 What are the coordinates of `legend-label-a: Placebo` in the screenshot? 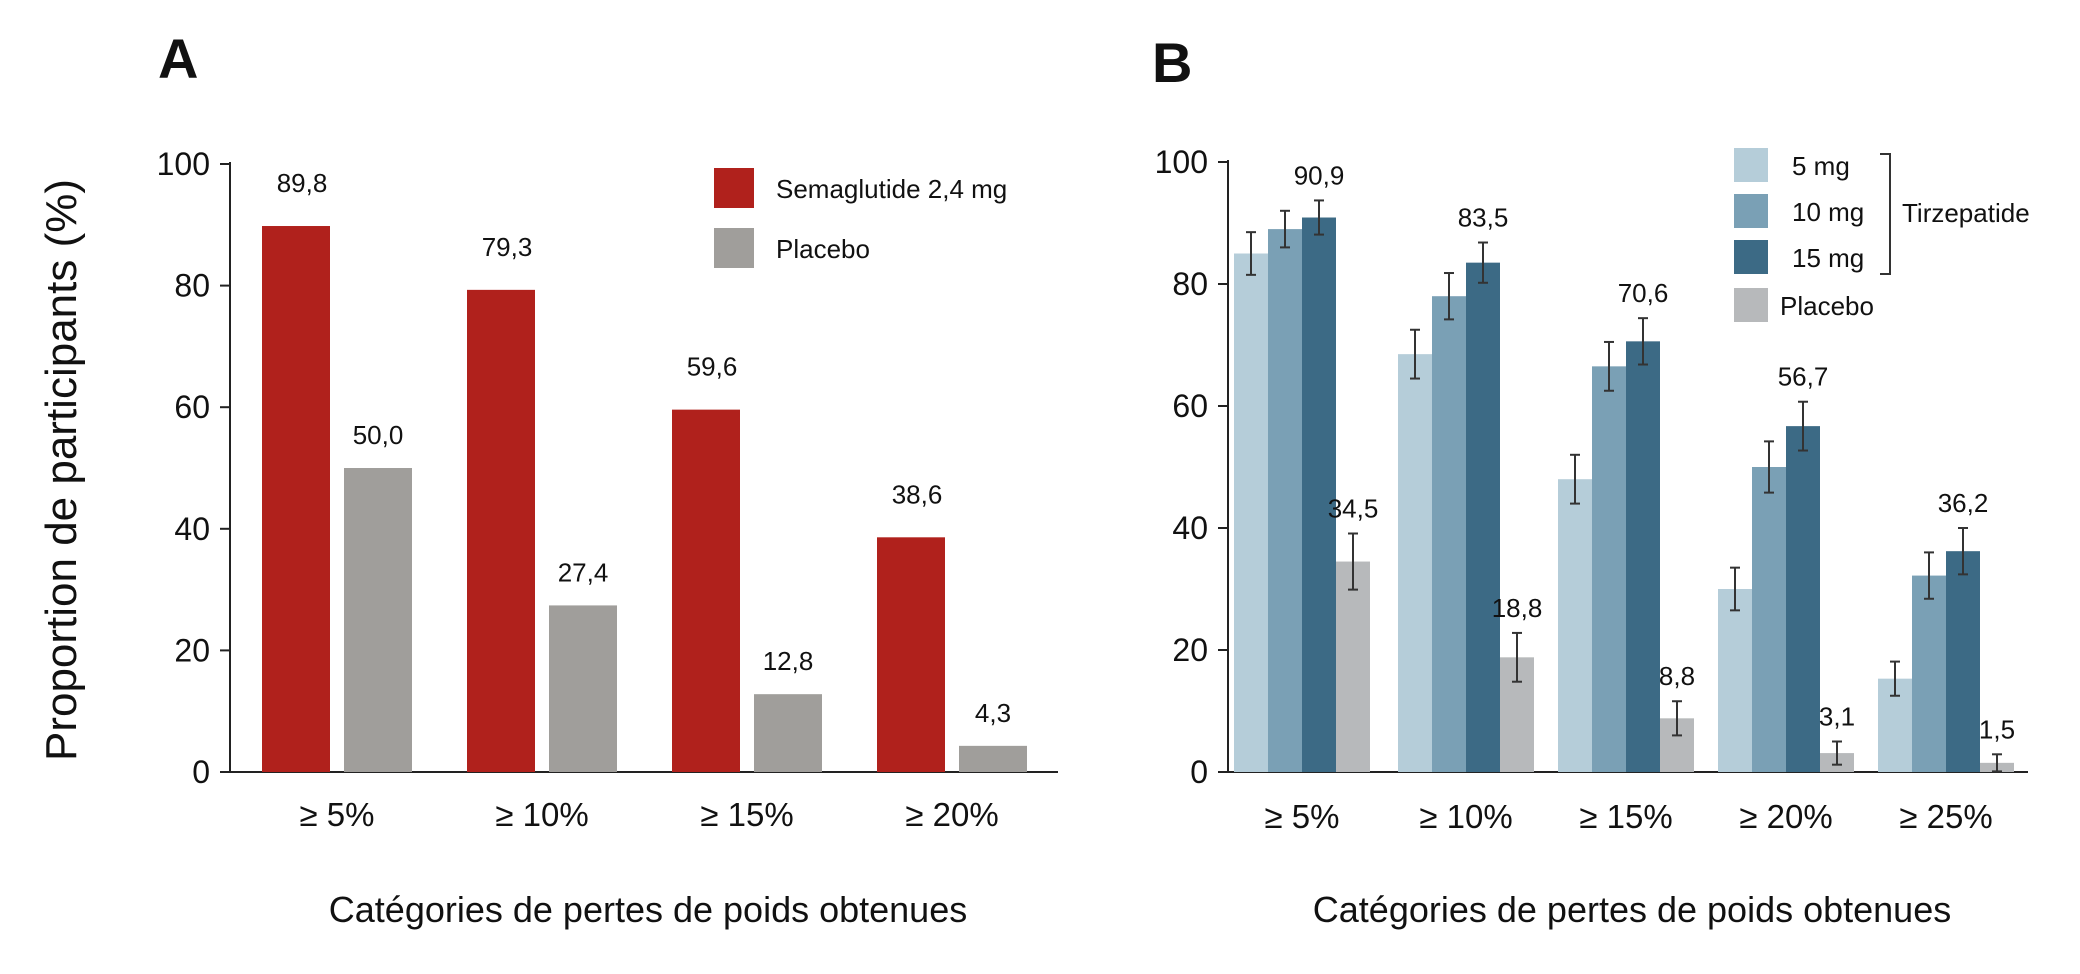 It's located at (823, 249).